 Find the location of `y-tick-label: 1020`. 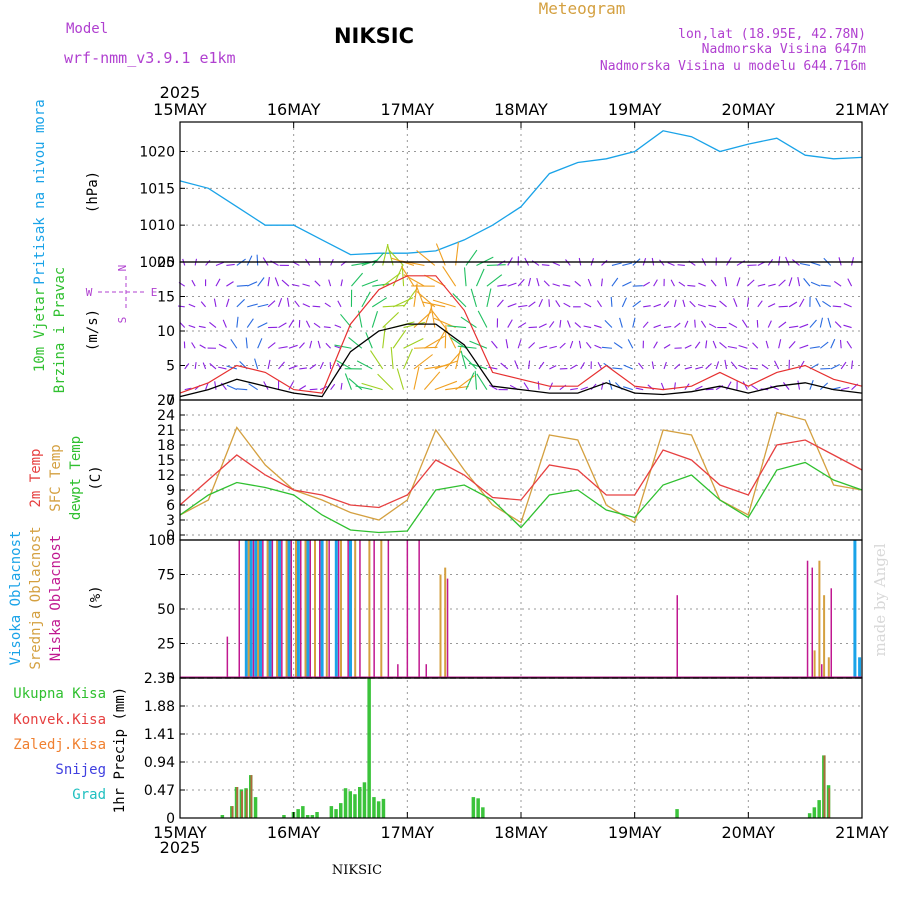

y-tick-label: 1020 is located at coordinates (157, 152).